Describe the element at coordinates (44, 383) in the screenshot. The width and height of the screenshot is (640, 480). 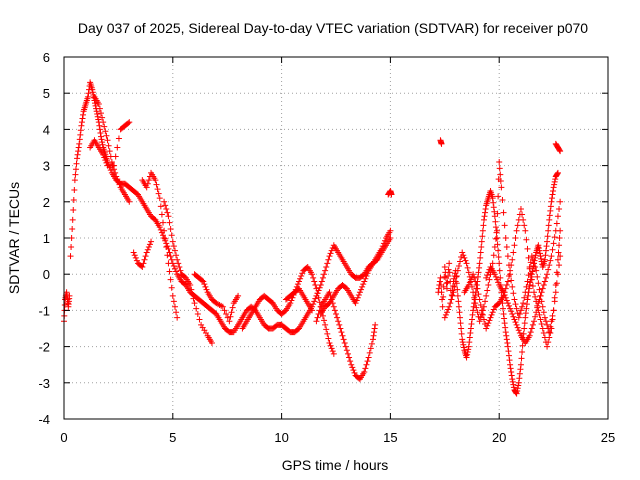
I see `y-tick-label: -3` at that location.